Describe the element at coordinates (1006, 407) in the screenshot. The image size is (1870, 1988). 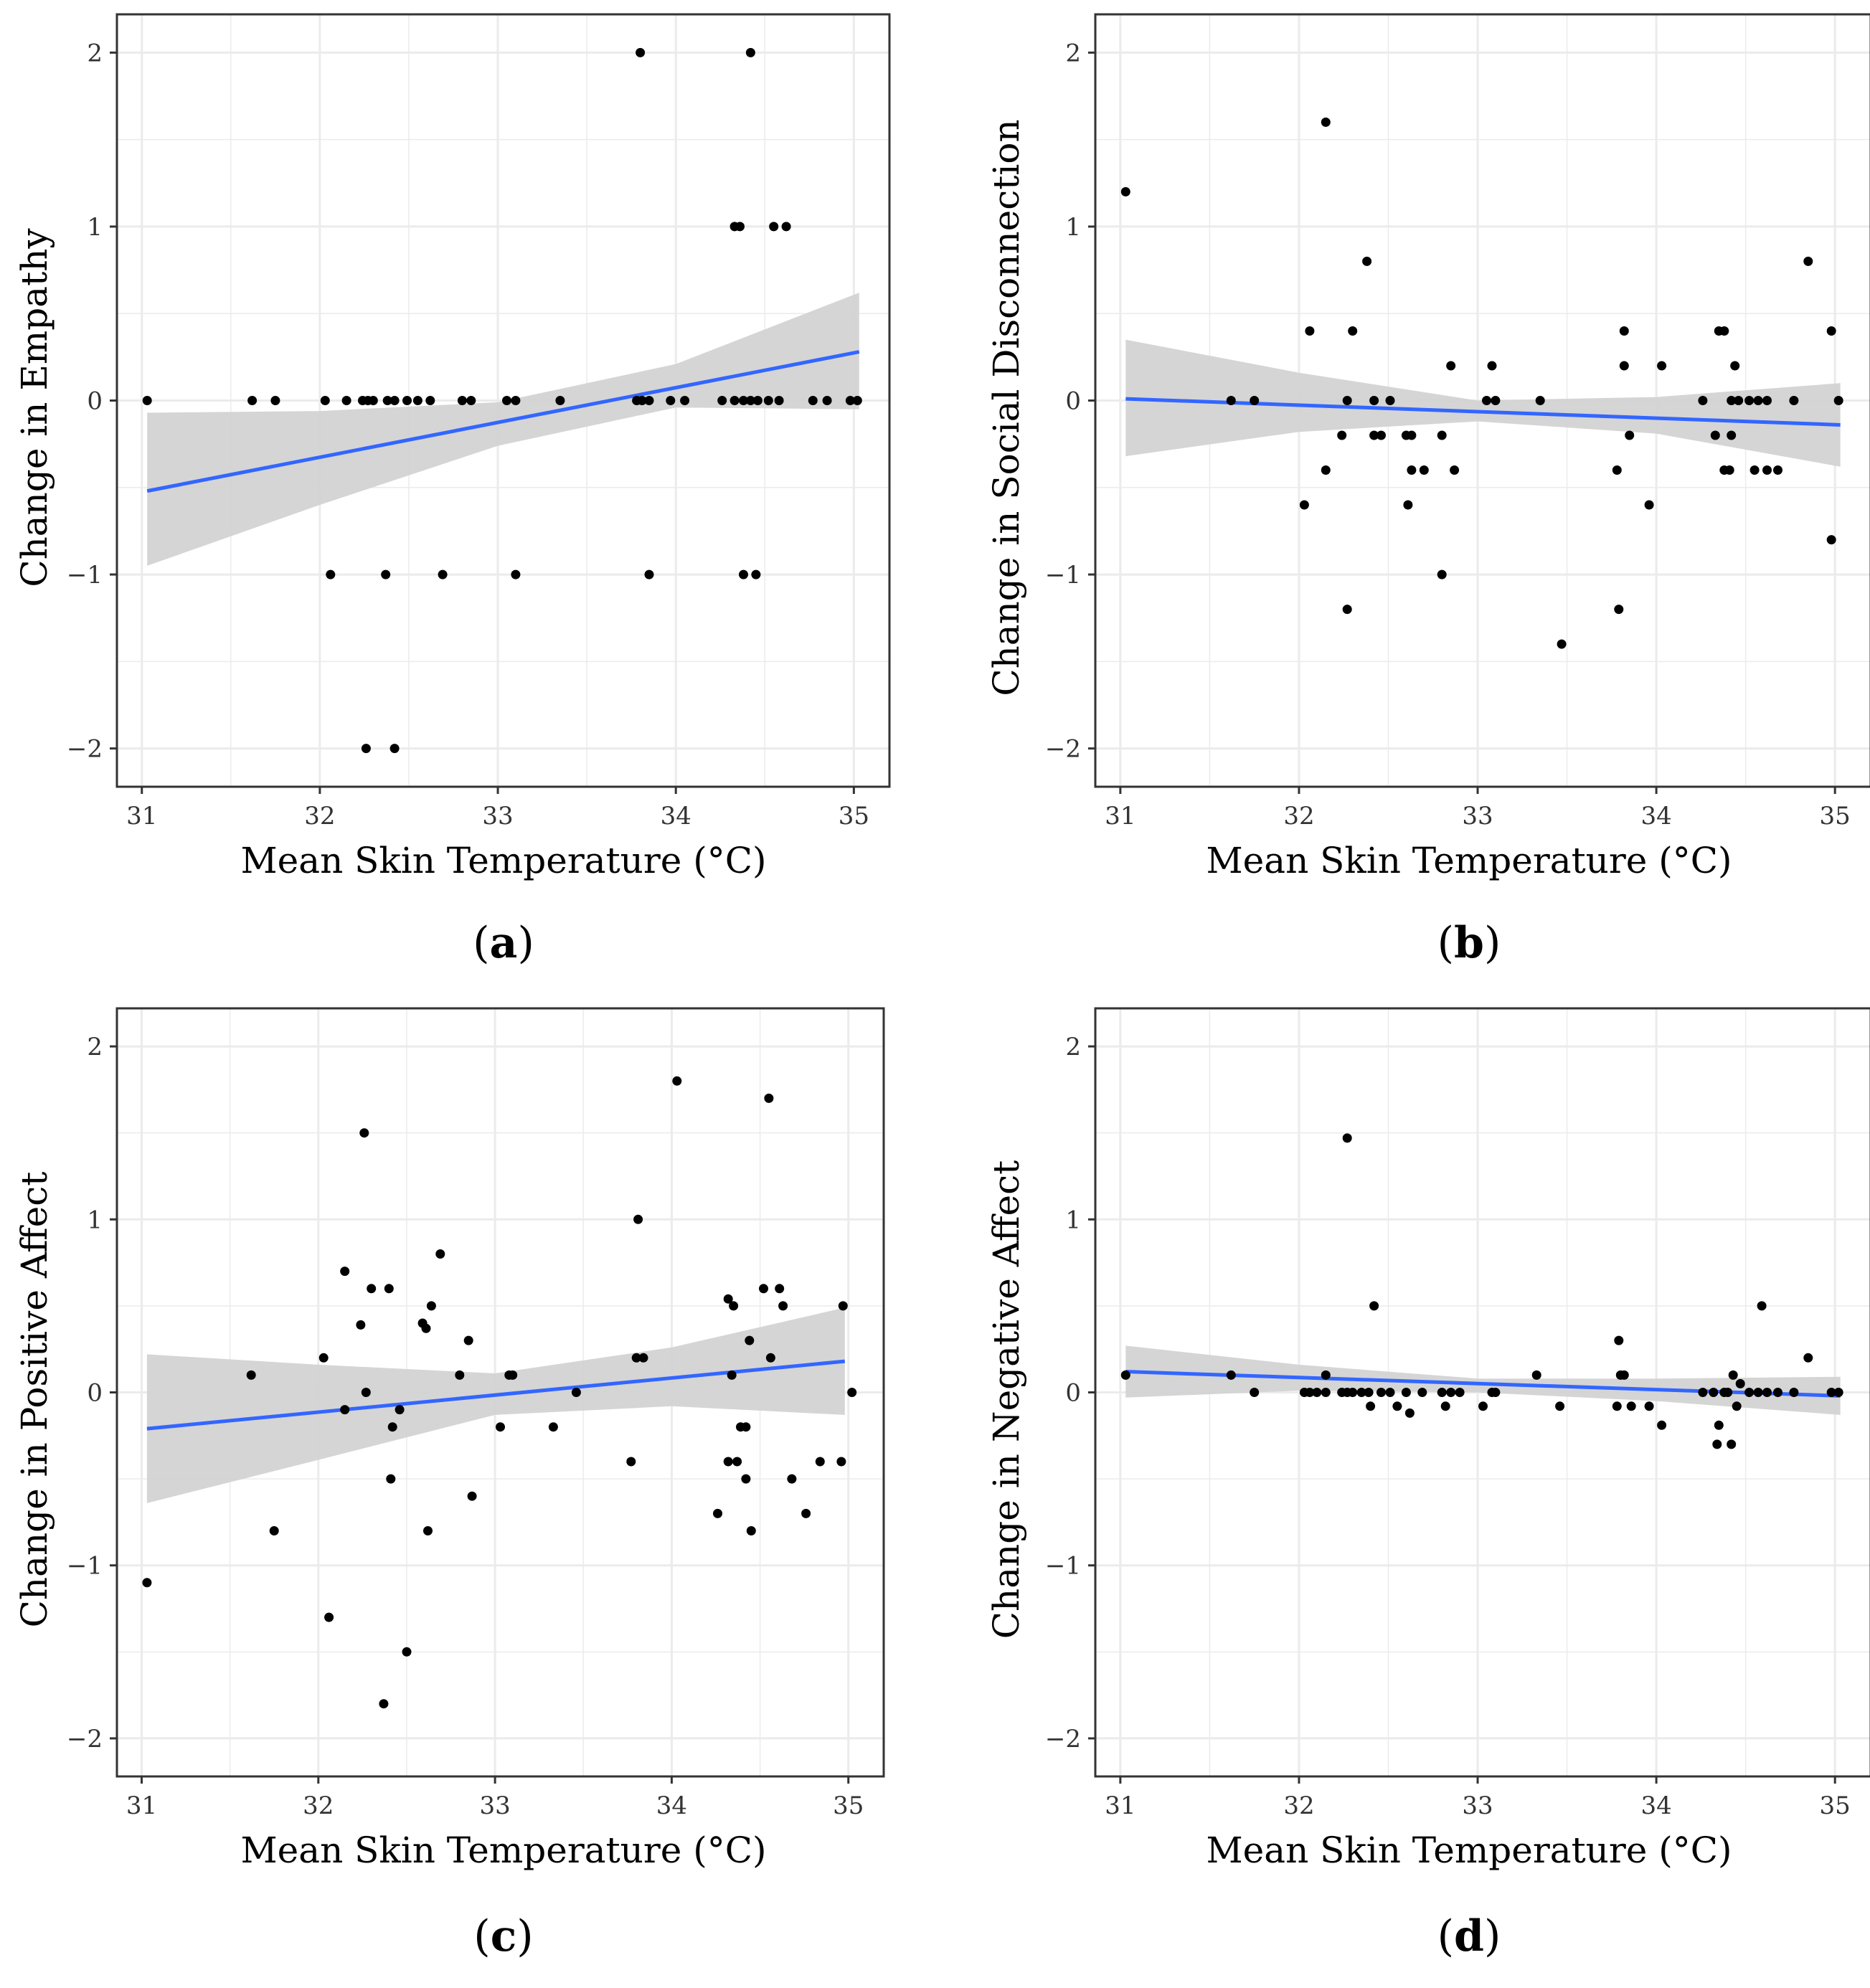
I see `y-axis-title: Change in Social Disconnection` at that location.